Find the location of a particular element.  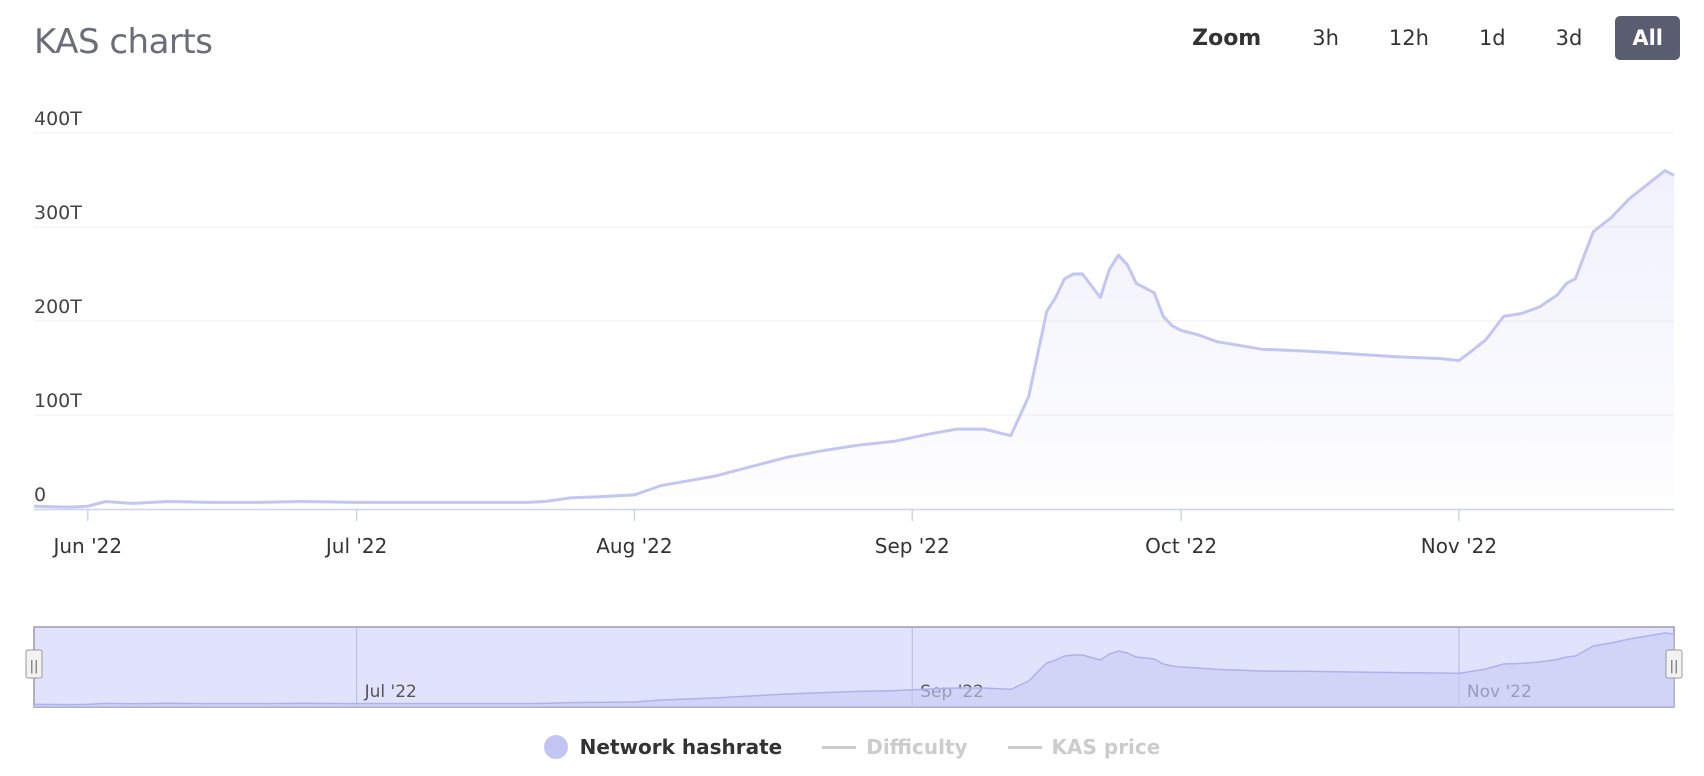

zoom-all-button: All is located at coordinates (1647, 38).